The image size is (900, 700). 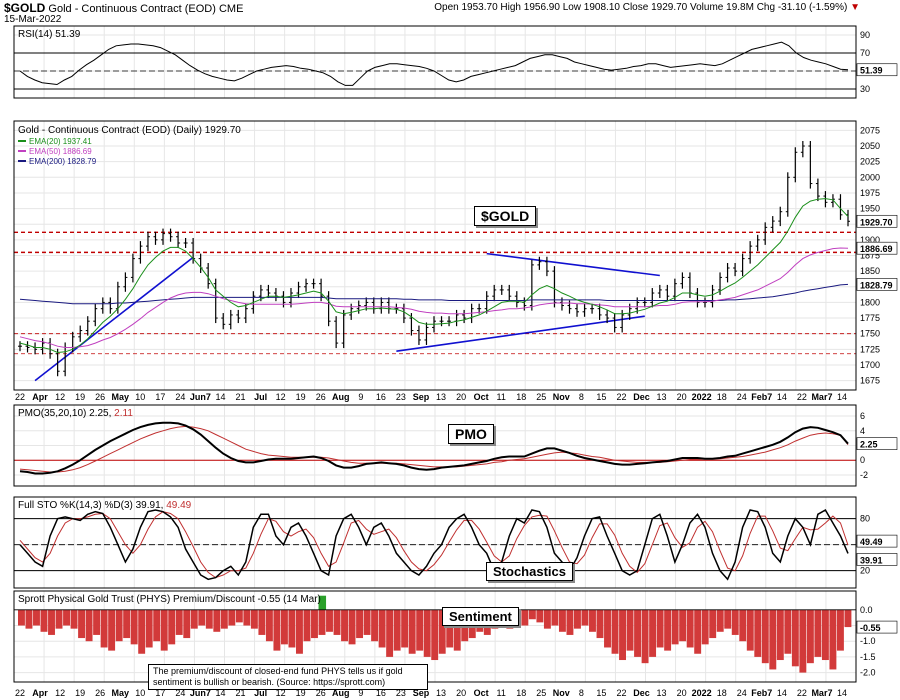 What do you see at coordinates (120, 397) in the screenshot?
I see `x-axis-label: May` at bounding box center [120, 397].